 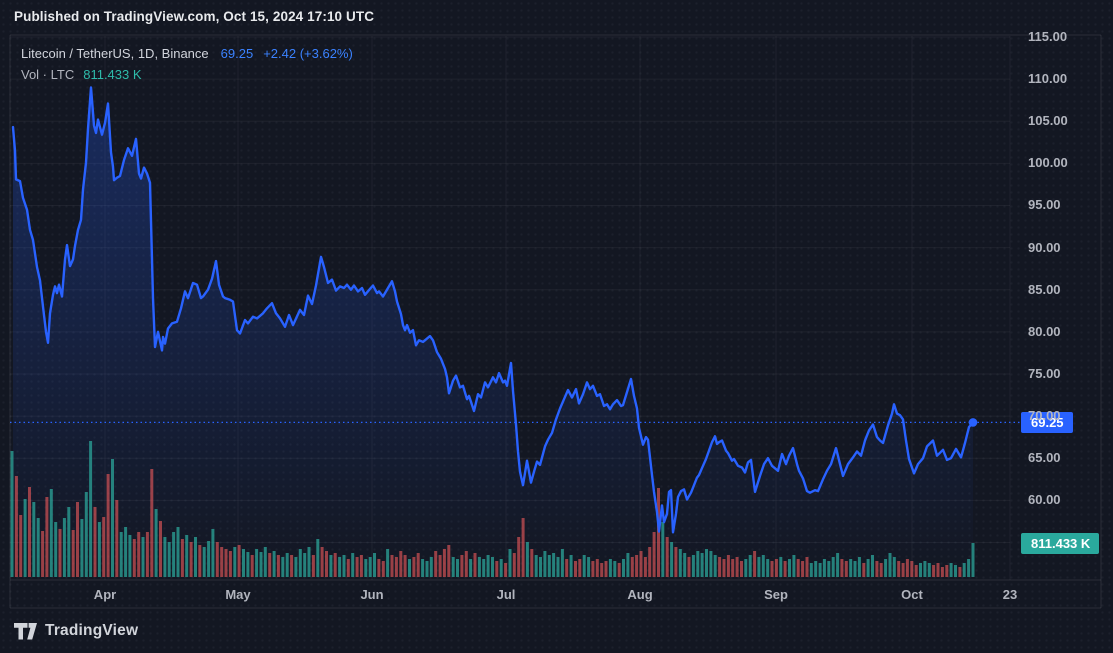 What do you see at coordinates (973, 422) in the screenshot?
I see `last-price-dot` at bounding box center [973, 422].